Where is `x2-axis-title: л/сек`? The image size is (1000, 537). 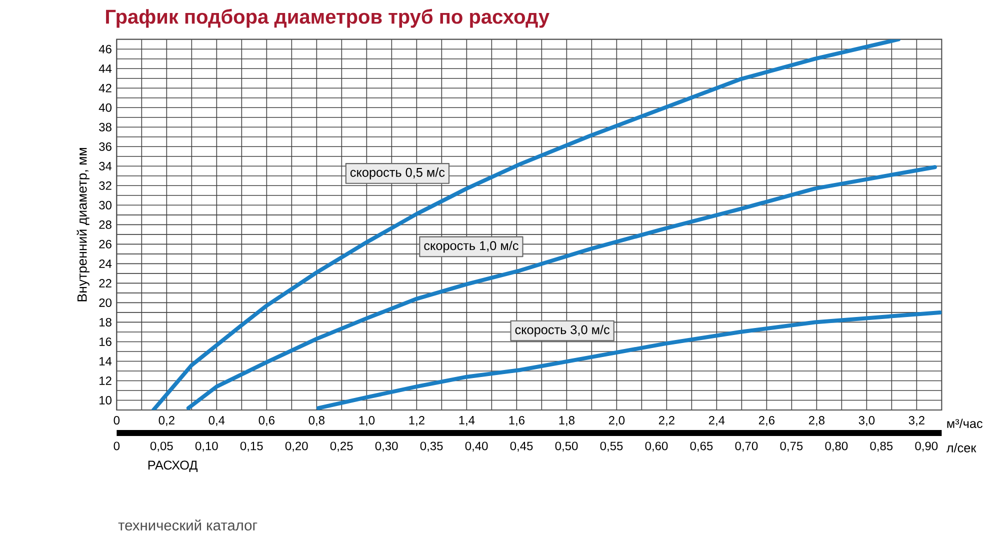 x2-axis-title: л/сек is located at coordinates (961, 447).